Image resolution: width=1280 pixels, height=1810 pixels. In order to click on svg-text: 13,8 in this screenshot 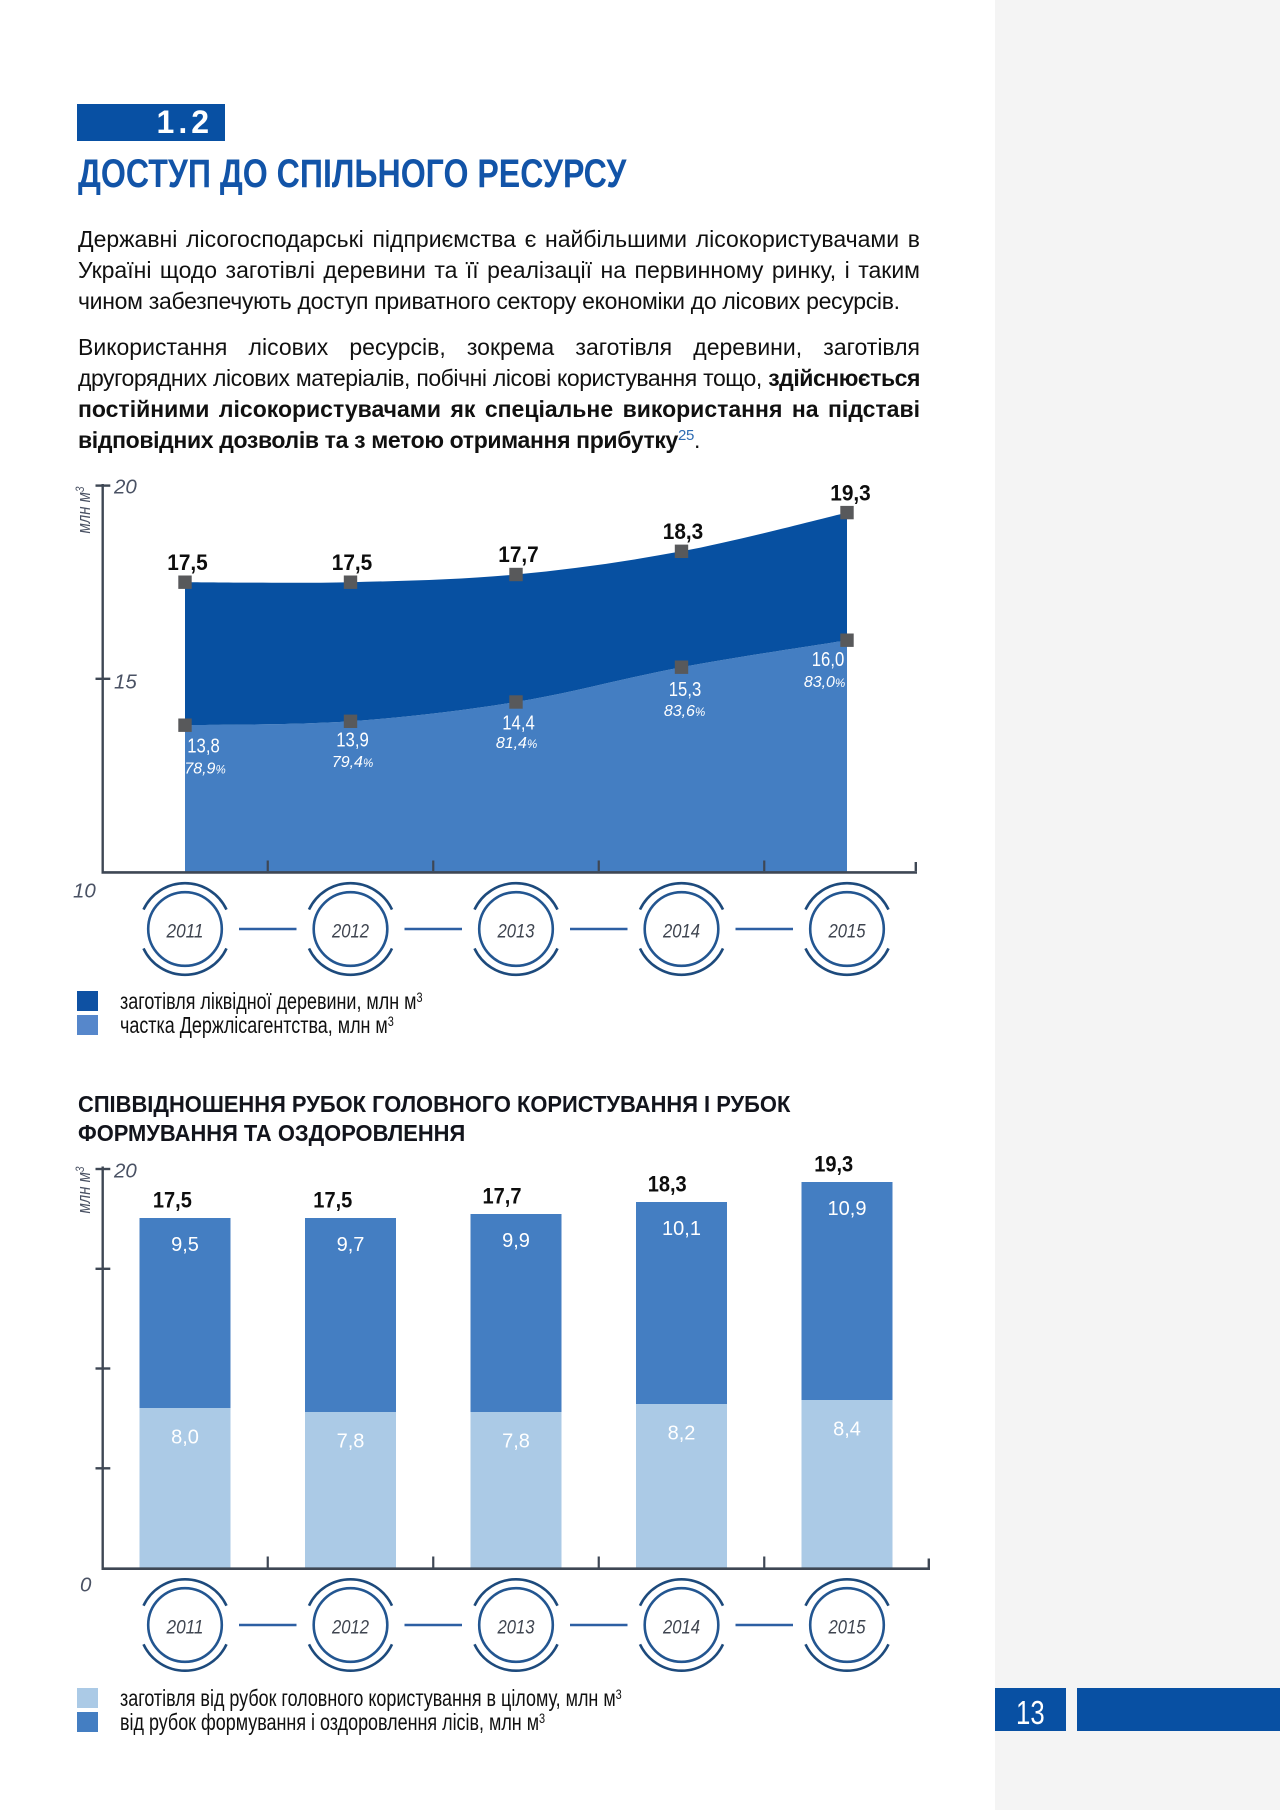, I will do `click(203, 747)`.